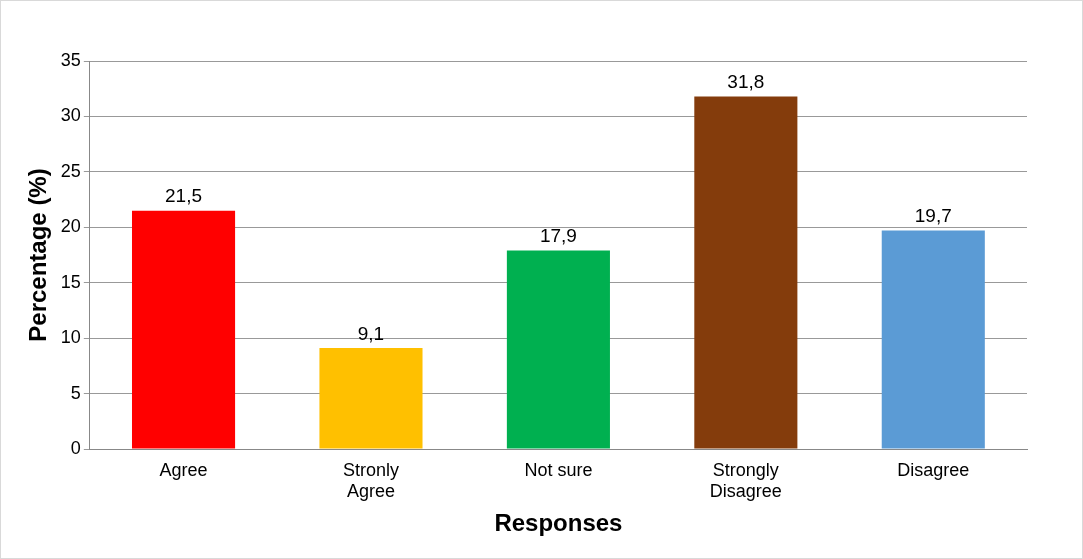  What do you see at coordinates (933, 469) in the screenshot?
I see `x-tick-label: Disagree` at bounding box center [933, 469].